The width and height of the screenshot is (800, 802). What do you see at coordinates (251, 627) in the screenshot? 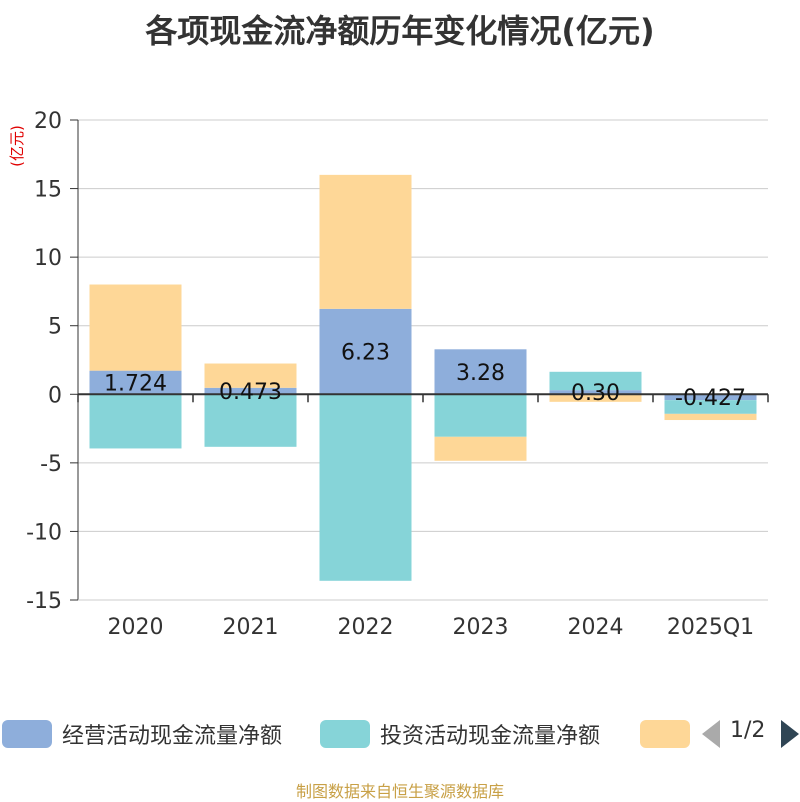
I see `x-tick-label: 2021` at bounding box center [251, 627].